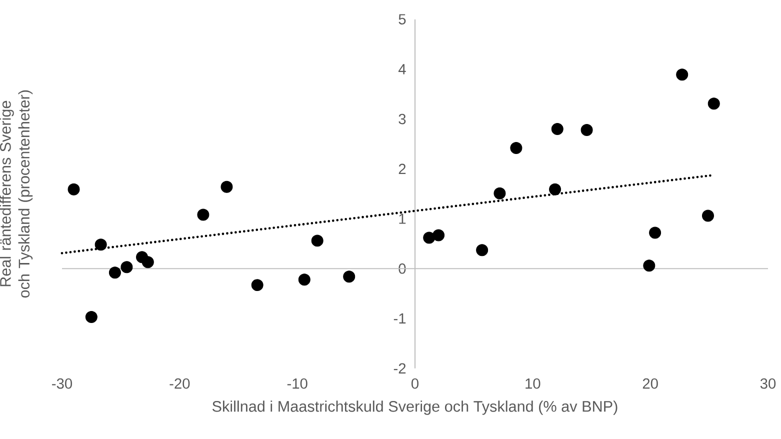 The image size is (781, 439). Describe the element at coordinates (400, 318) in the screenshot. I see `y-tick-label: -1` at that location.